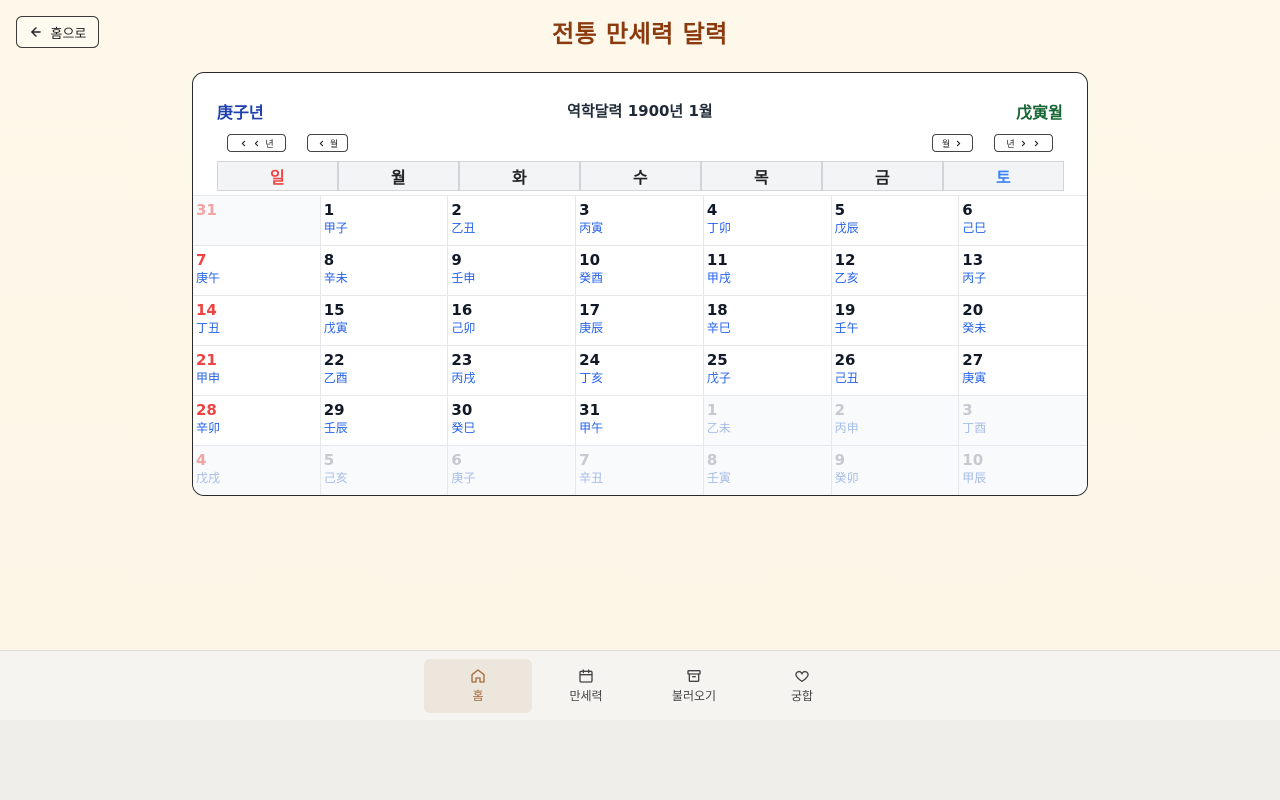 This screenshot has width=1280, height=800. I want to click on calendar-day-cell: 28 辛卯, so click(257, 421).